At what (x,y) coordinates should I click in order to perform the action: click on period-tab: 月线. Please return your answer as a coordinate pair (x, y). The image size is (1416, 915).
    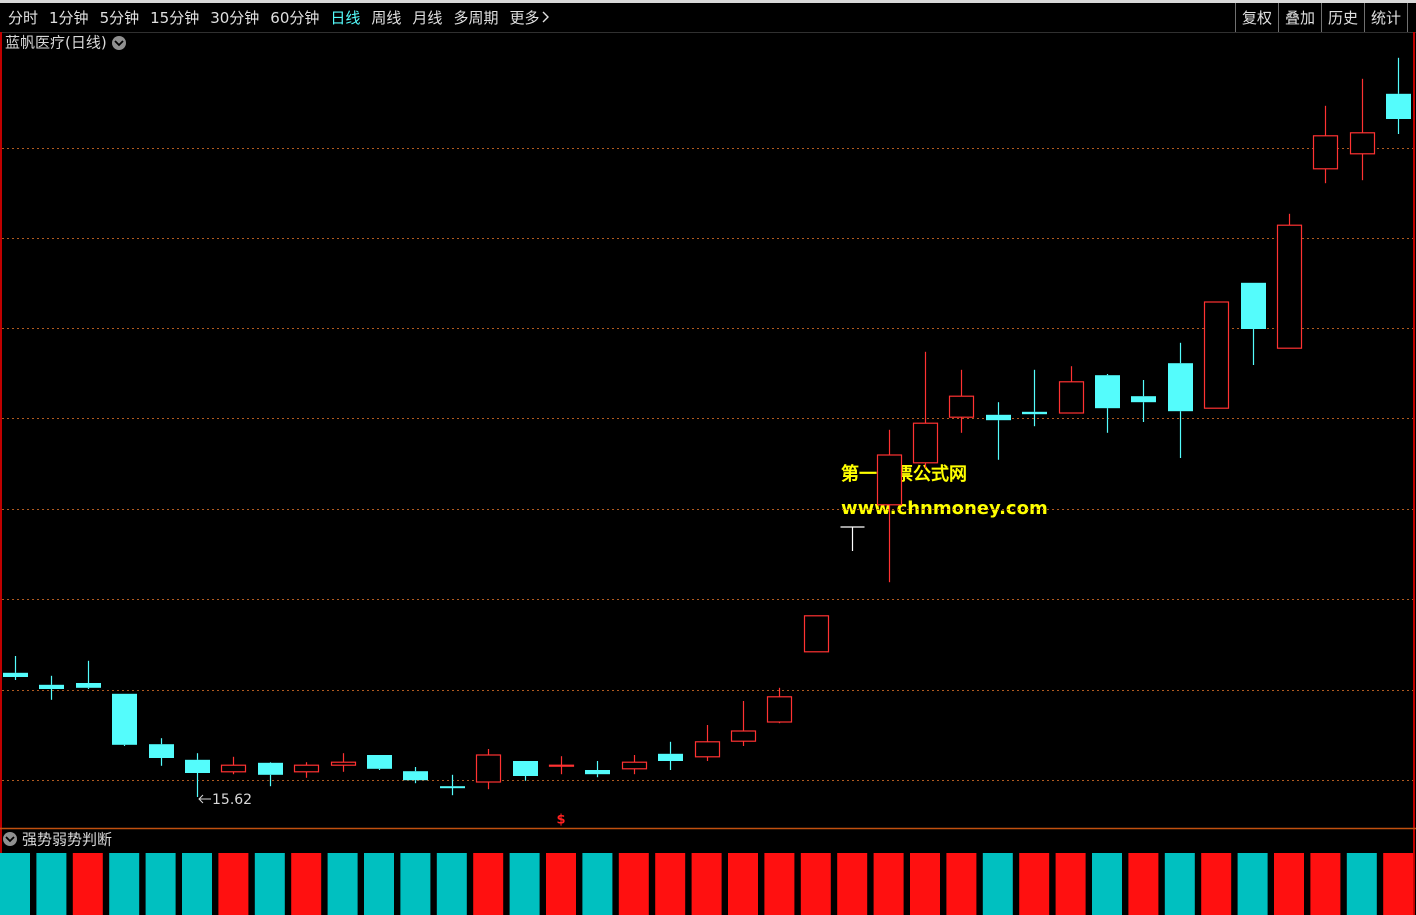
    Looking at the image, I should click on (427, 18).